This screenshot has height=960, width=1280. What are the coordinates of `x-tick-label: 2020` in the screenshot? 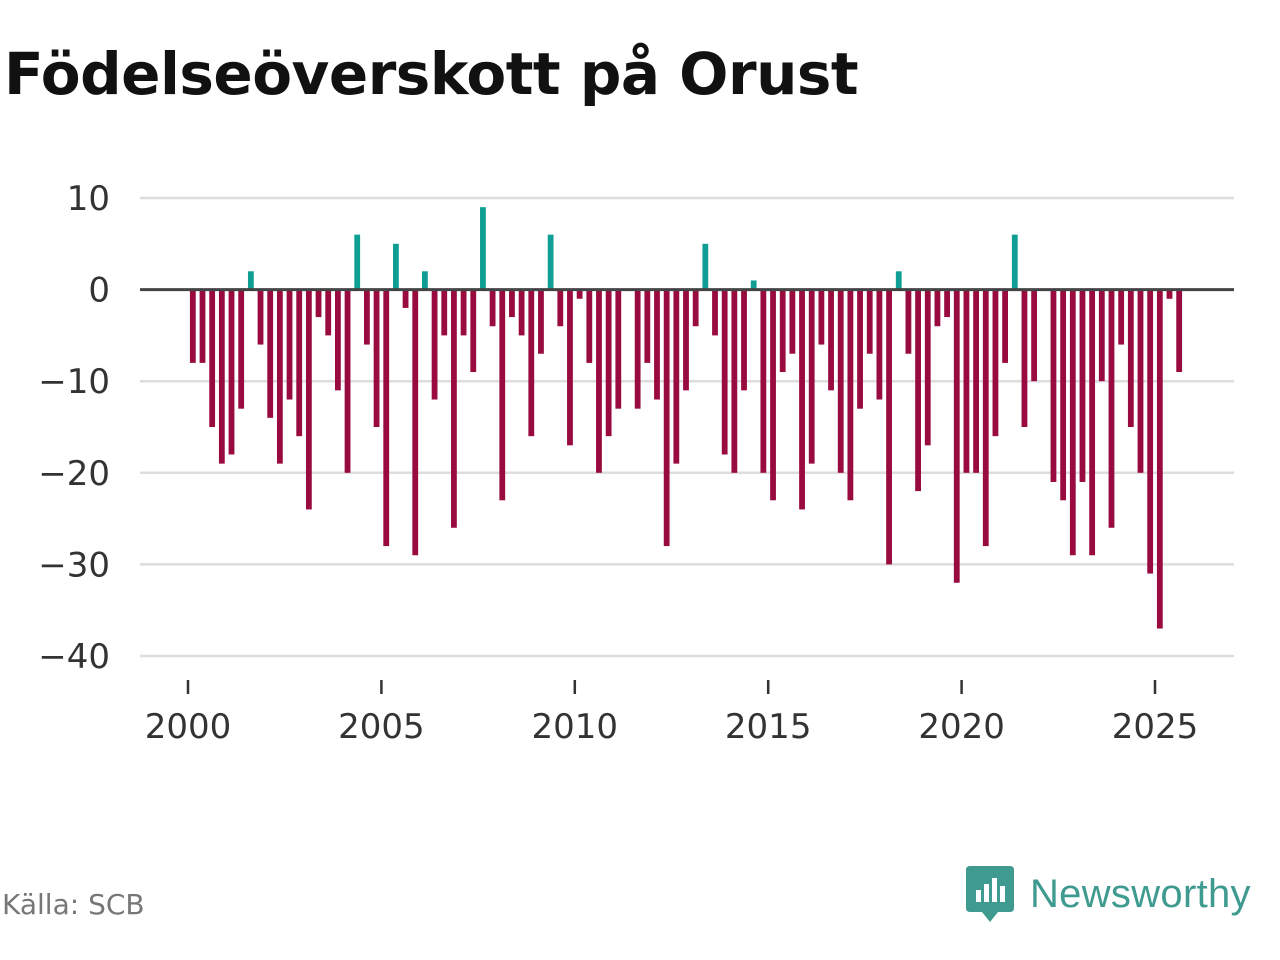 It's located at (961, 727).